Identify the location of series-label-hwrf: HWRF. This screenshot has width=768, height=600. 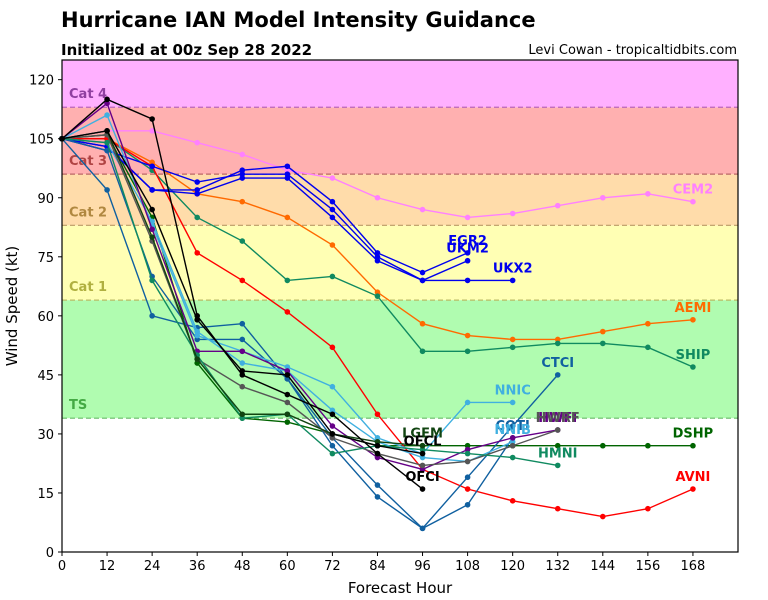
(558, 418).